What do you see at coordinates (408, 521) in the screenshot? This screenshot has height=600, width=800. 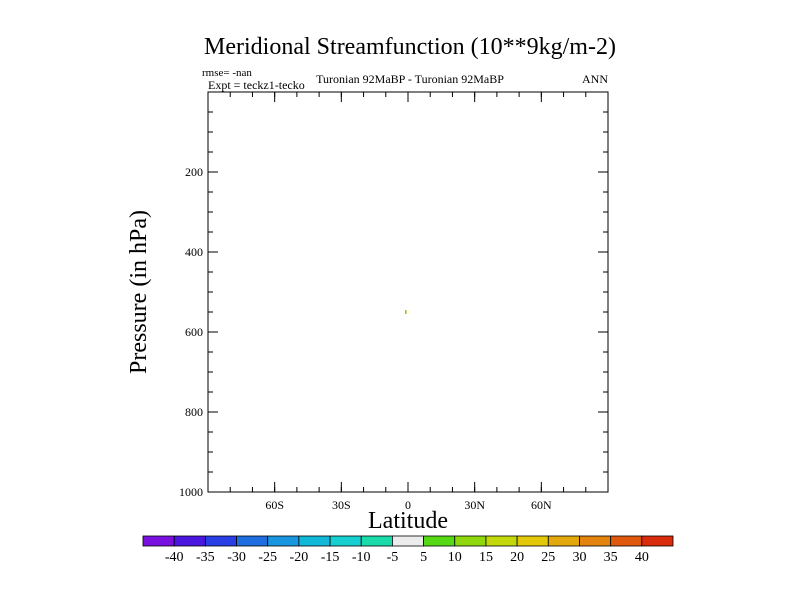 I see `x-axis-title: Latitude` at bounding box center [408, 521].